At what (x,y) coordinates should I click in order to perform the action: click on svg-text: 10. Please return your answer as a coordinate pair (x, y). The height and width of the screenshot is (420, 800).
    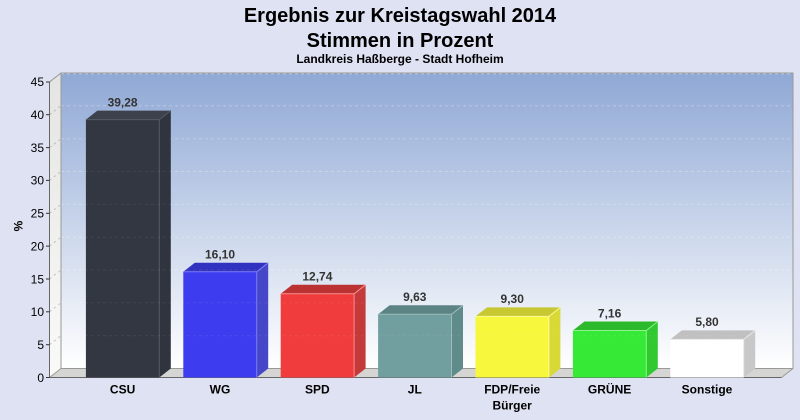
    Looking at the image, I should click on (38, 312).